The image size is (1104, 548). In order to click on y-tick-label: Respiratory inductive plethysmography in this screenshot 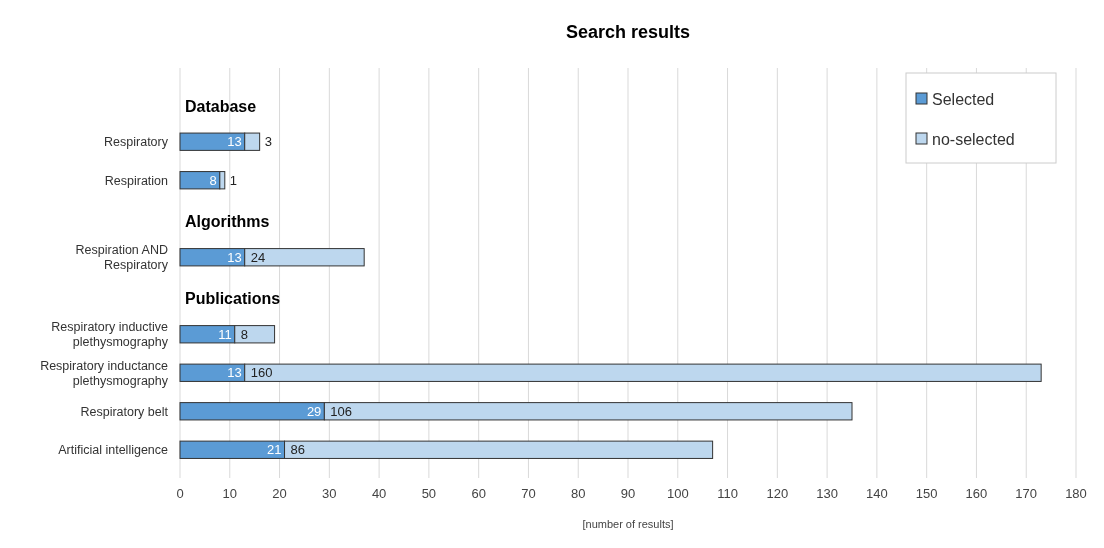, I will do `click(110, 335)`.